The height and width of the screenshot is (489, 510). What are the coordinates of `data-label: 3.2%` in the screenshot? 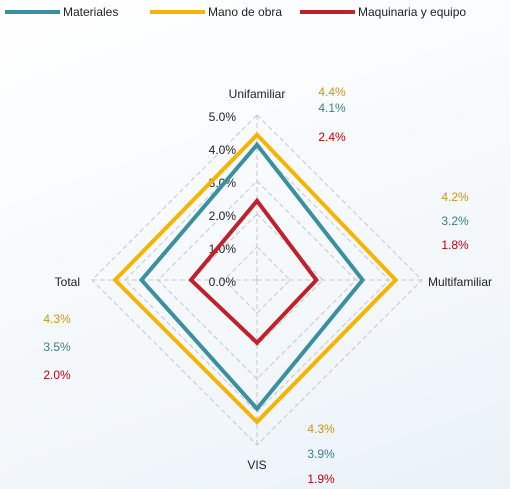 It's located at (455, 221).